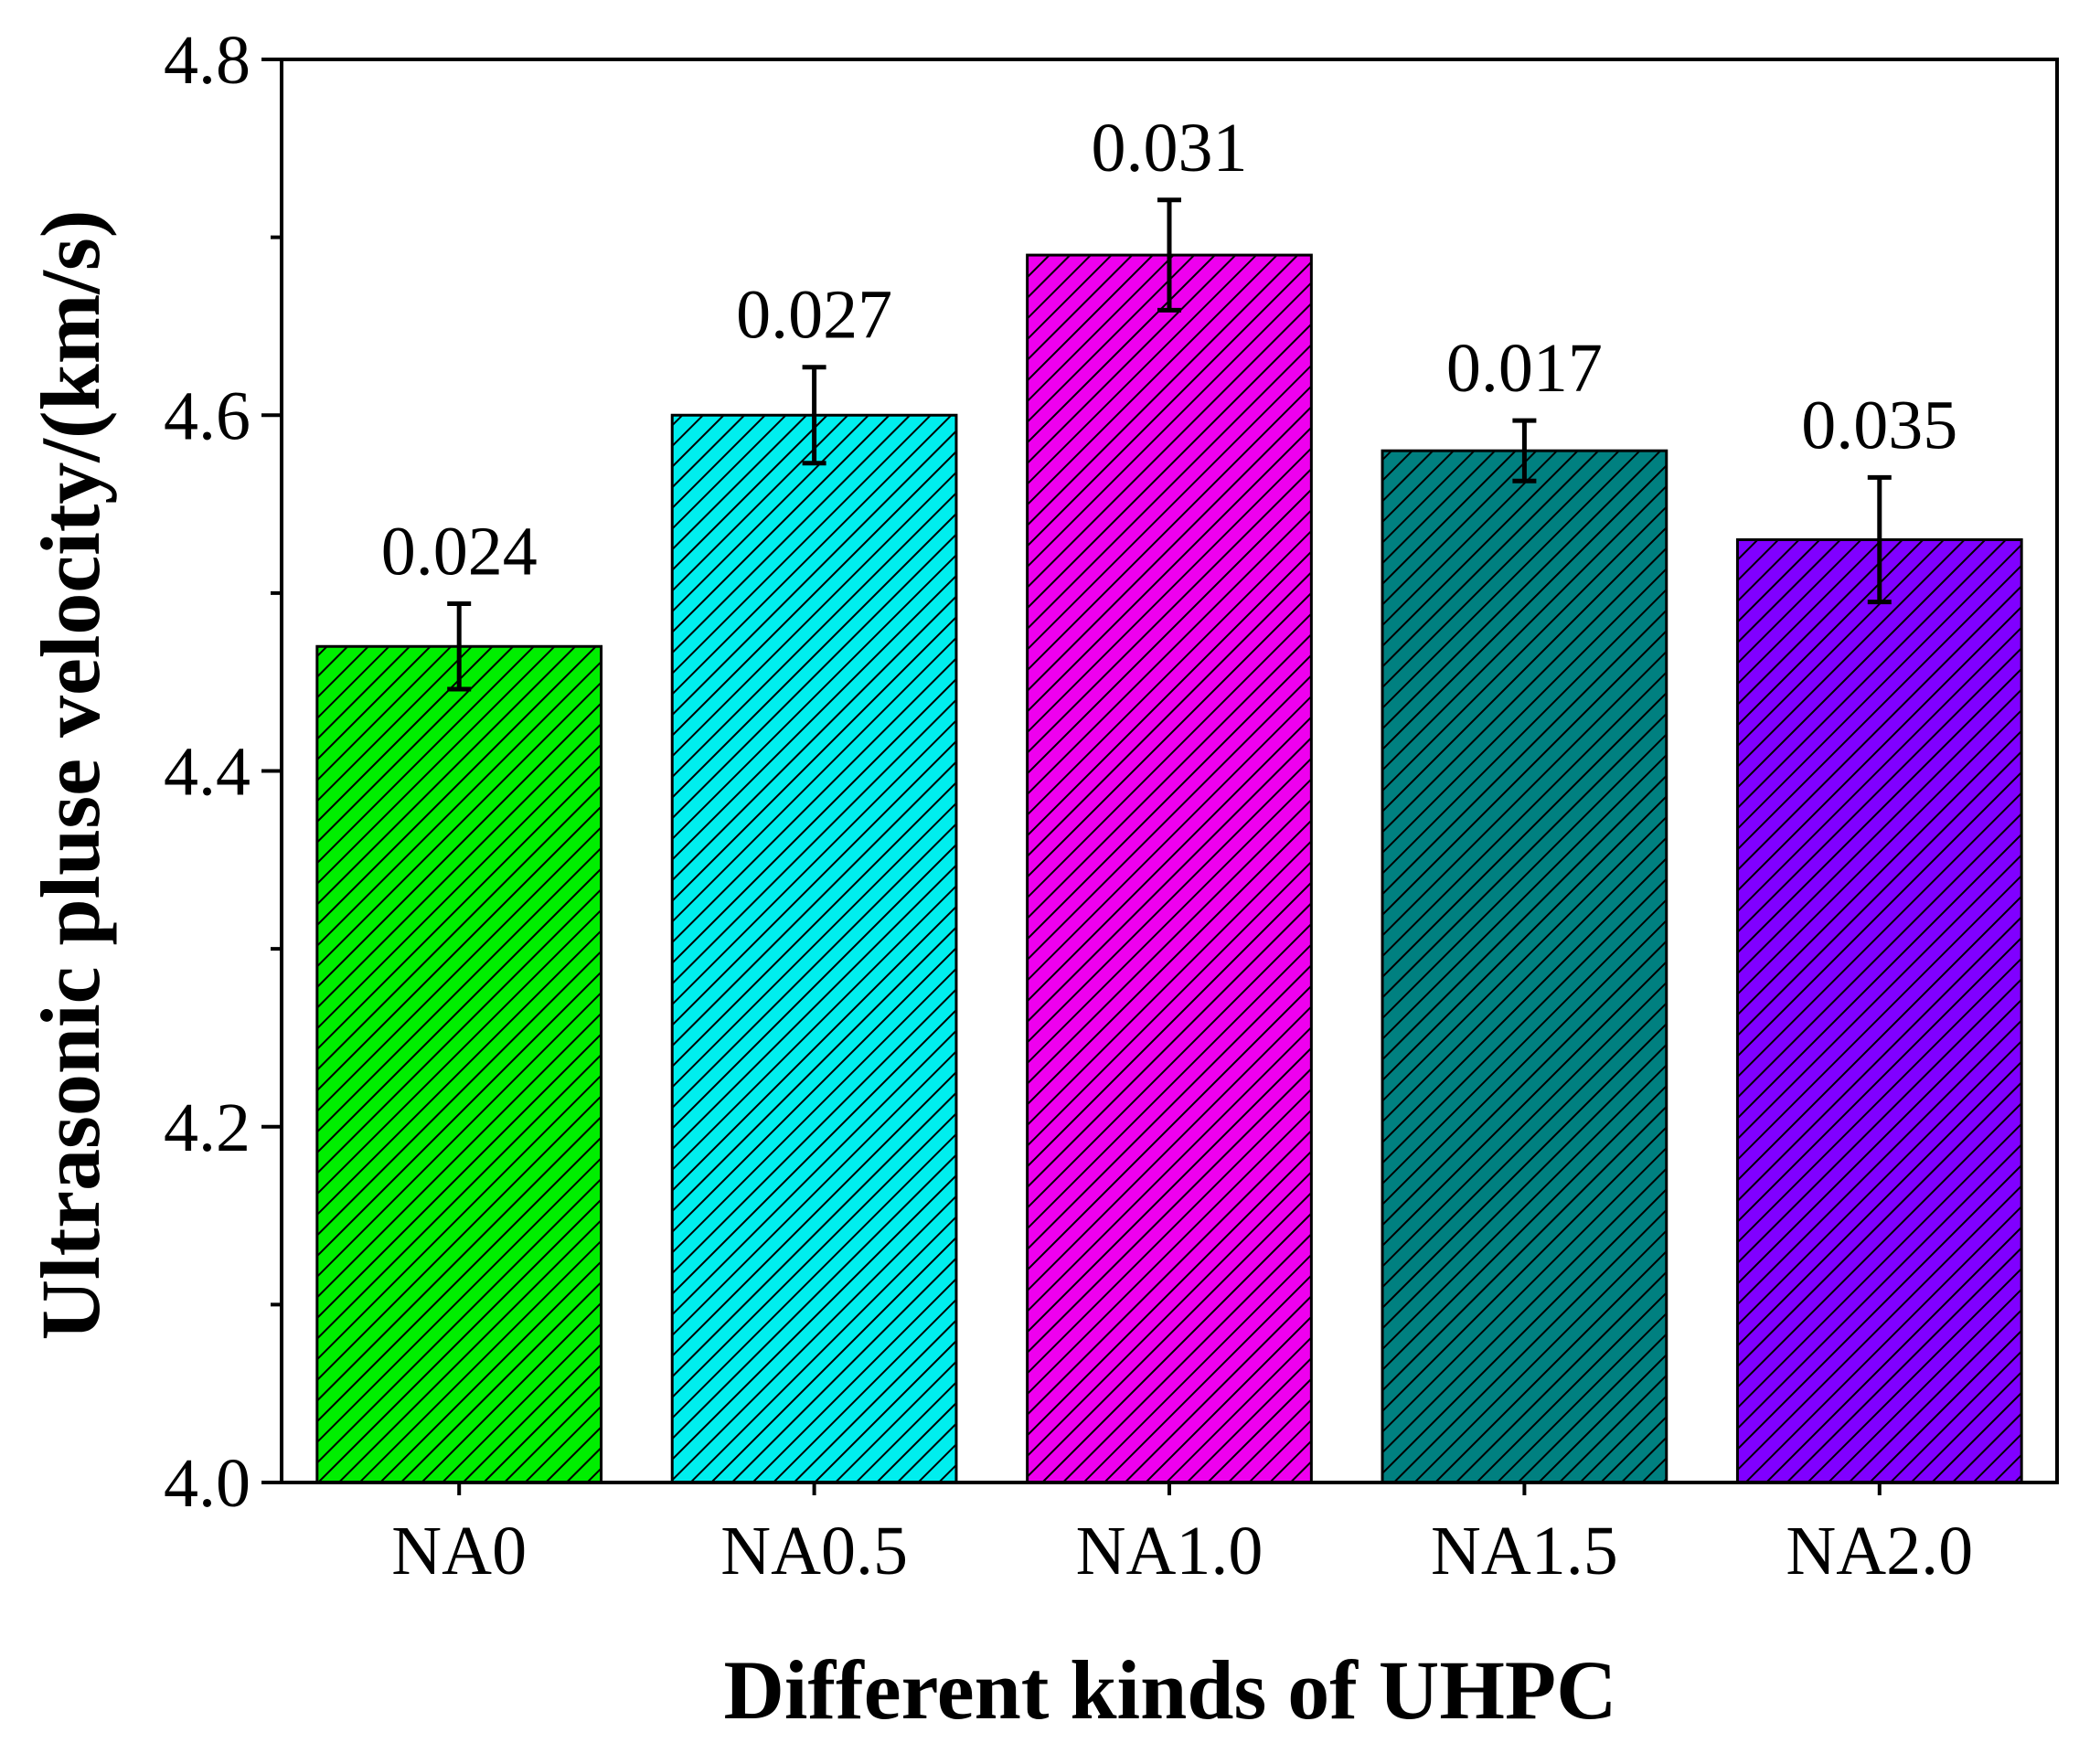  What do you see at coordinates (814, 315) in the screenshot?
I see `data-label-NA0.5: 0.027` at bounding box center [814, 315].